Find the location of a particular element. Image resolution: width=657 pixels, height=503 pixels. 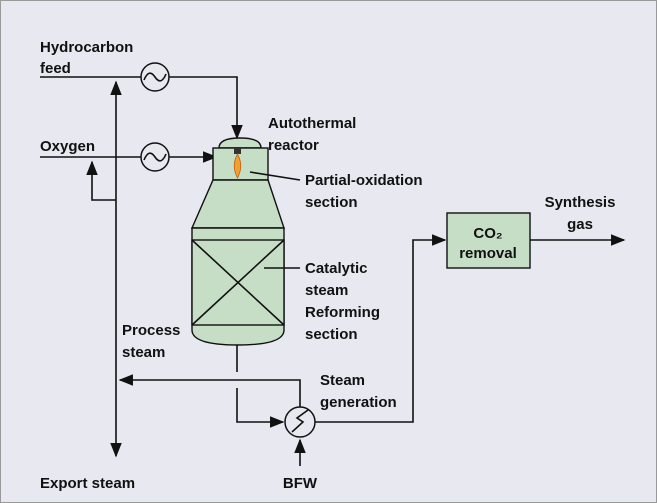

co2-removal-unit is located at coordinates (488, 240).